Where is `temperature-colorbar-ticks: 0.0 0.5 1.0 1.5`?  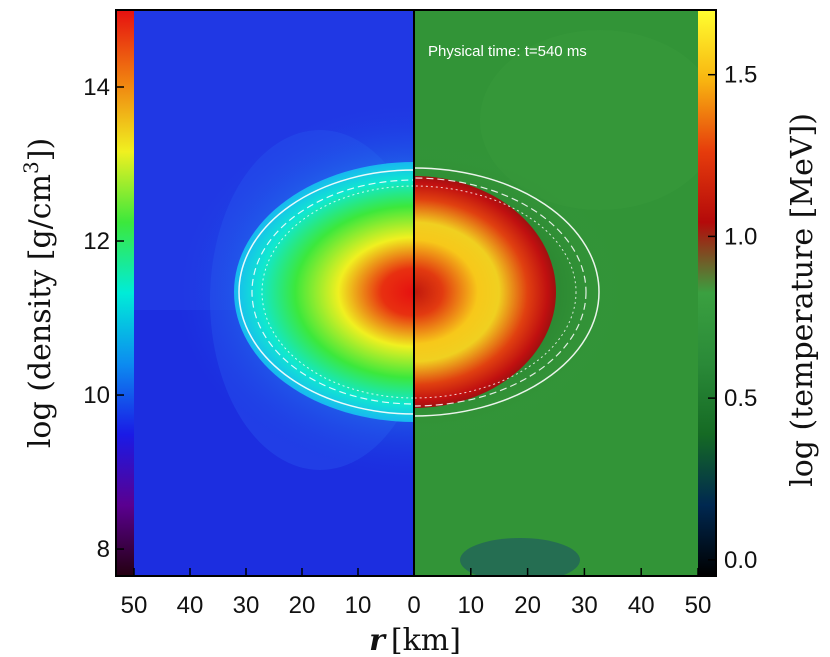 temperature-colorbar-ticks: 0.0 0.5 1.0 1.5 is located at coordinates (732, 318).